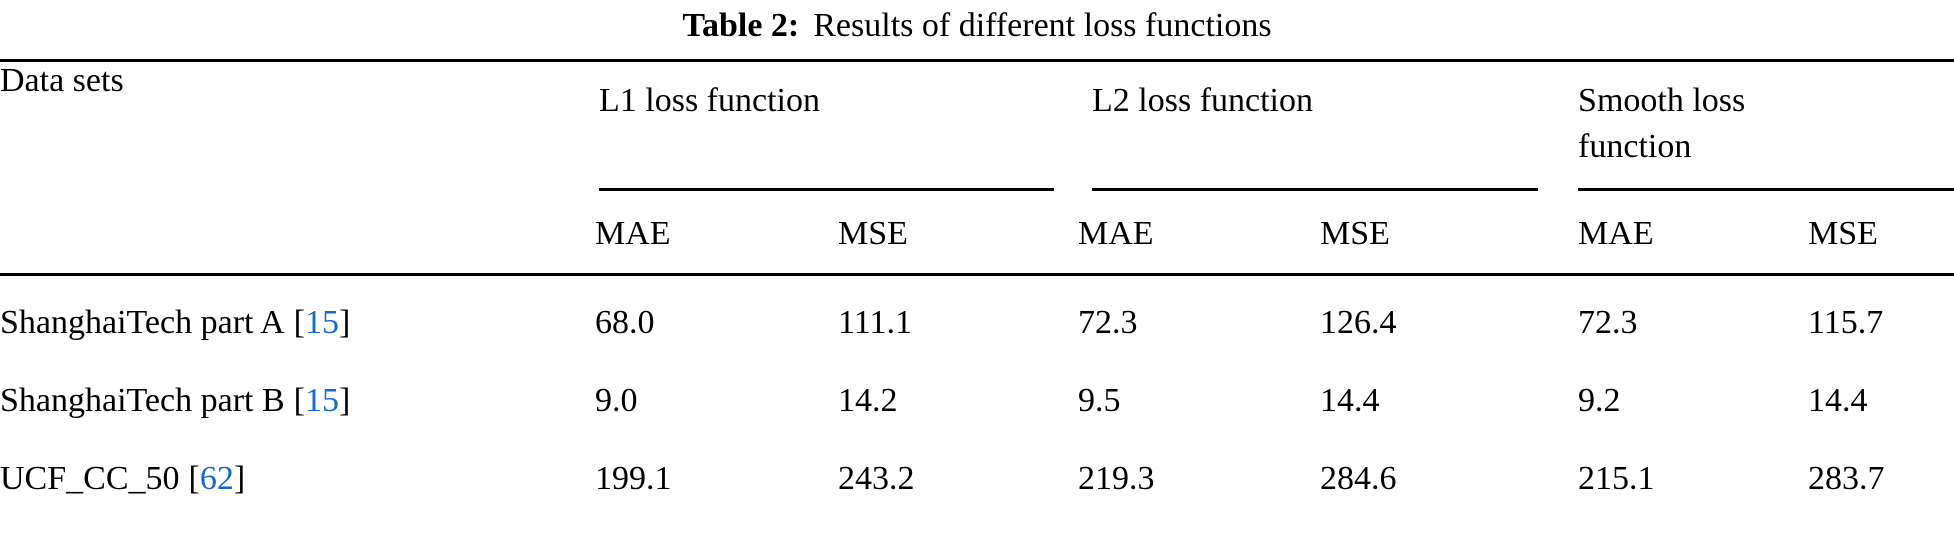 The image size is (1954, 537). I want to click on value-cell: 154.5, so click(1449, 523).